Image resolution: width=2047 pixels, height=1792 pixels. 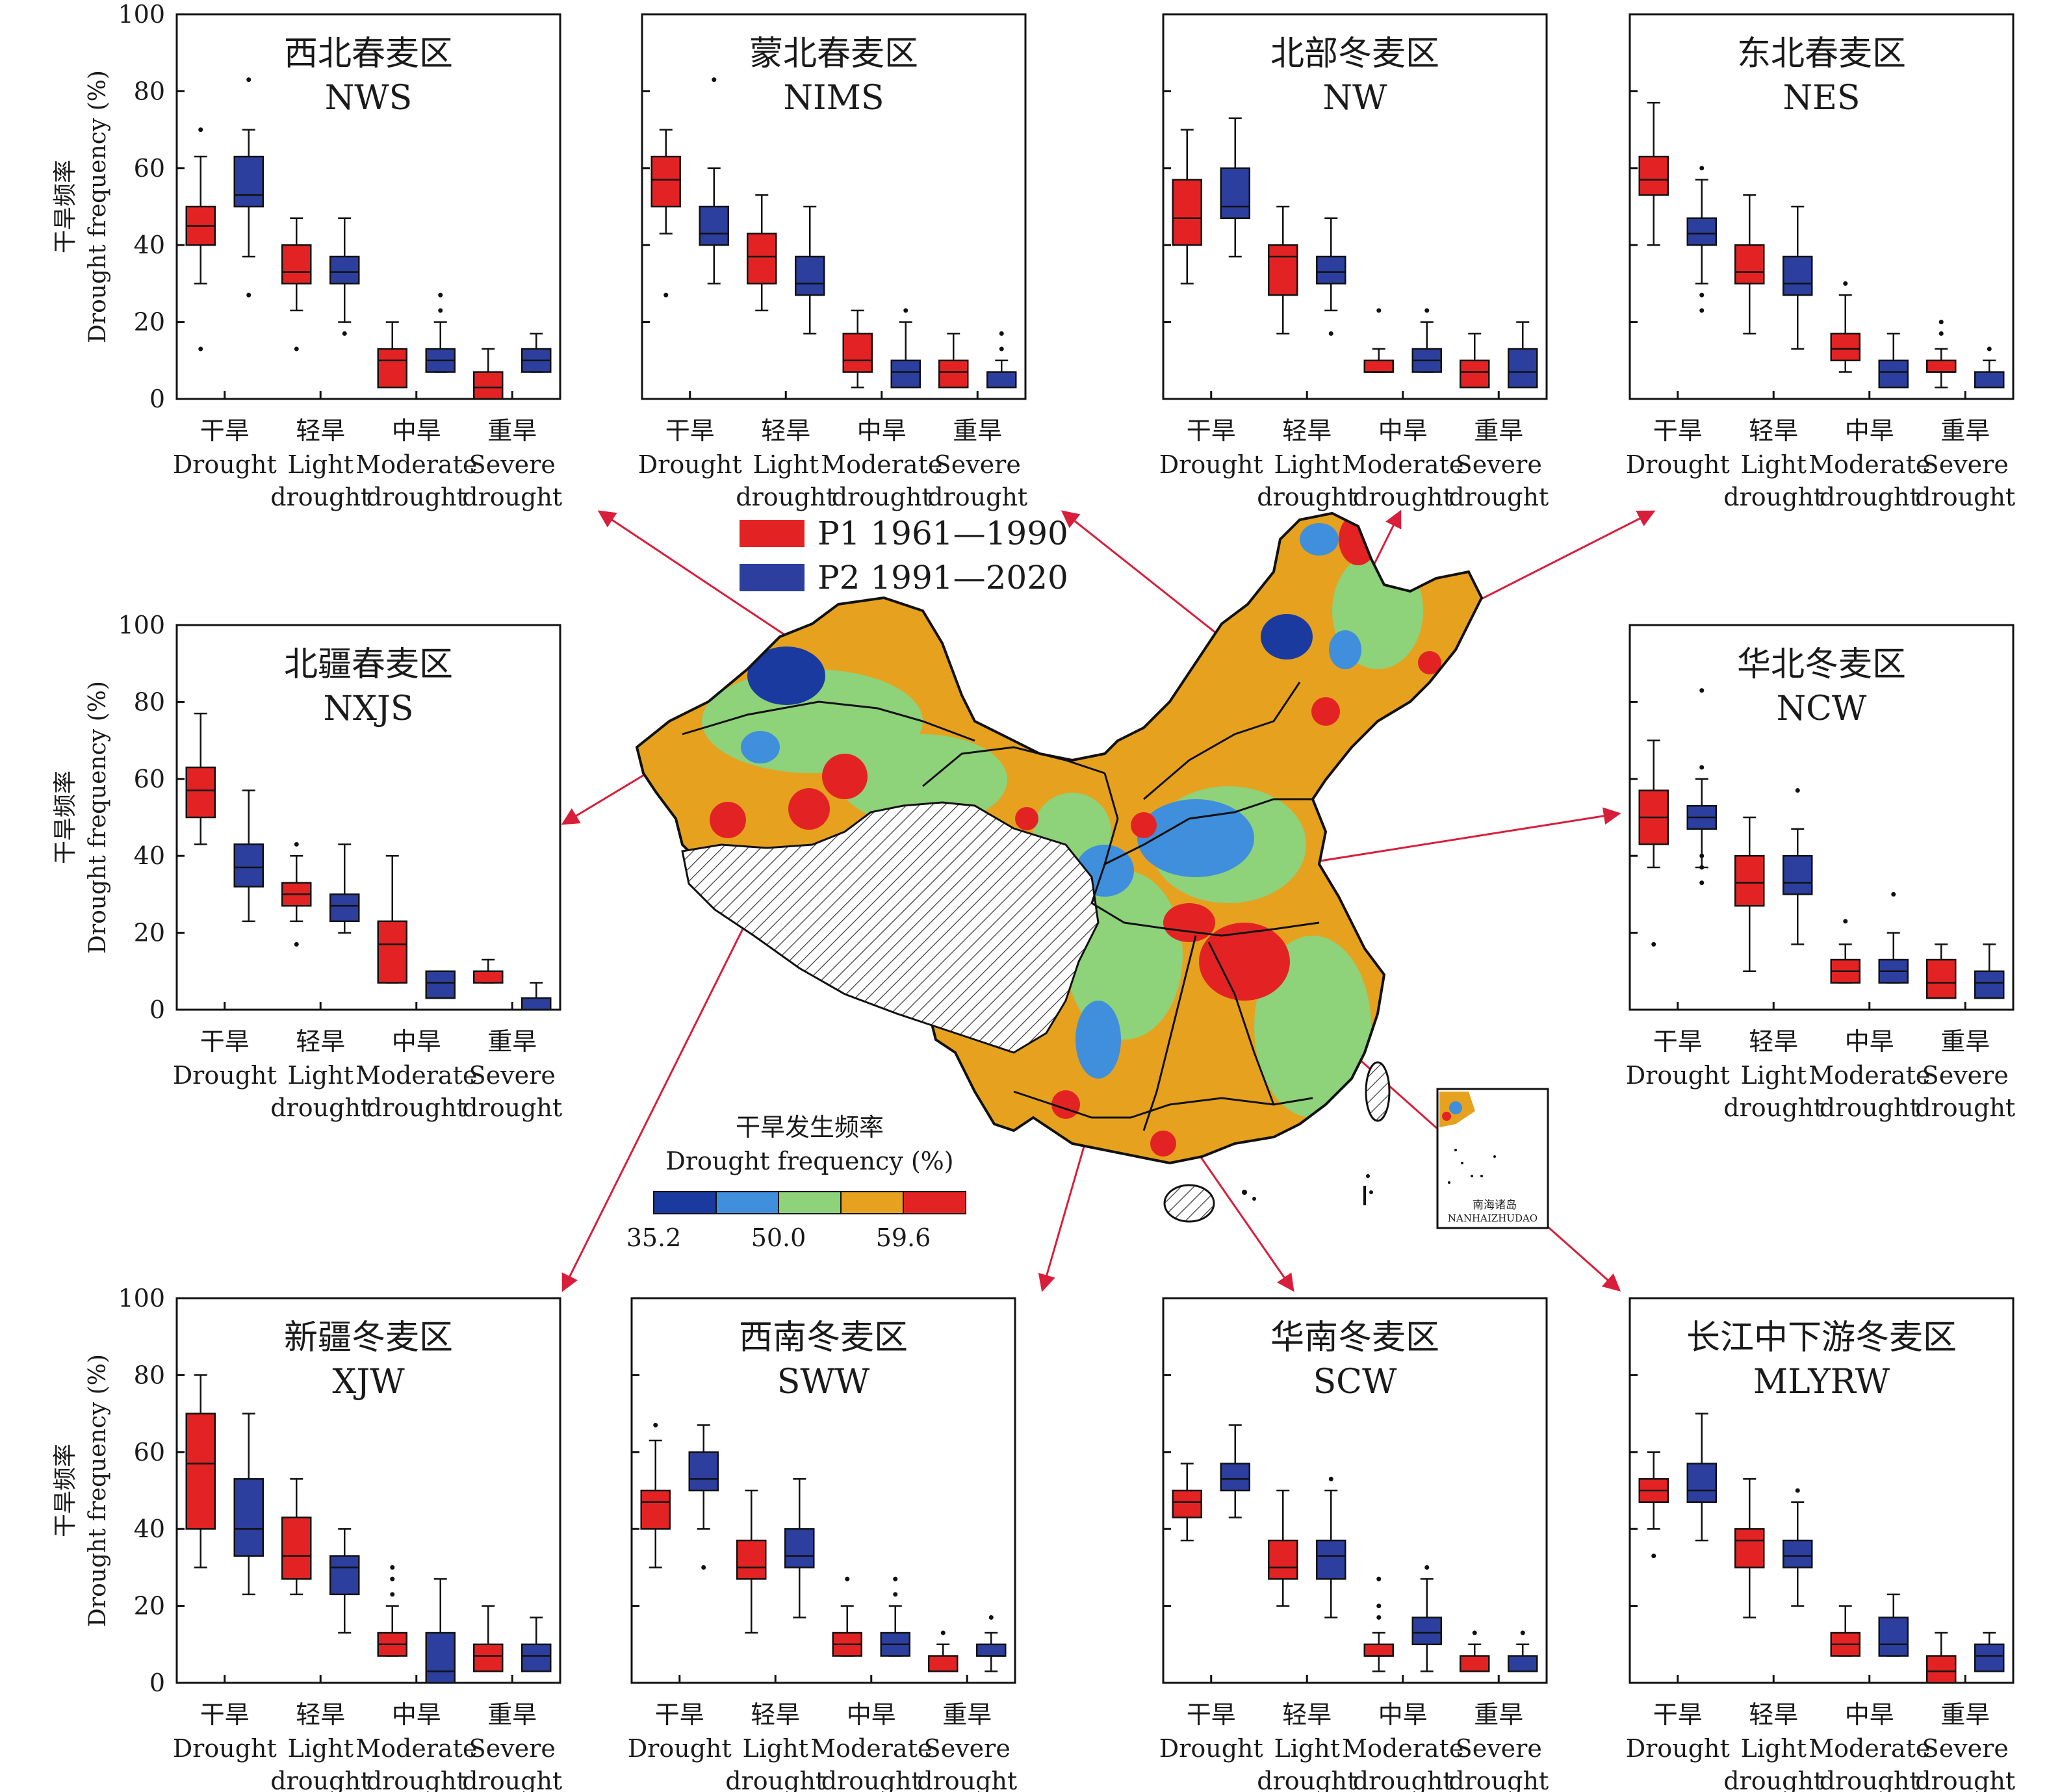 I want to click on panel-title-en: NCW, so click(x=1822, y=708).